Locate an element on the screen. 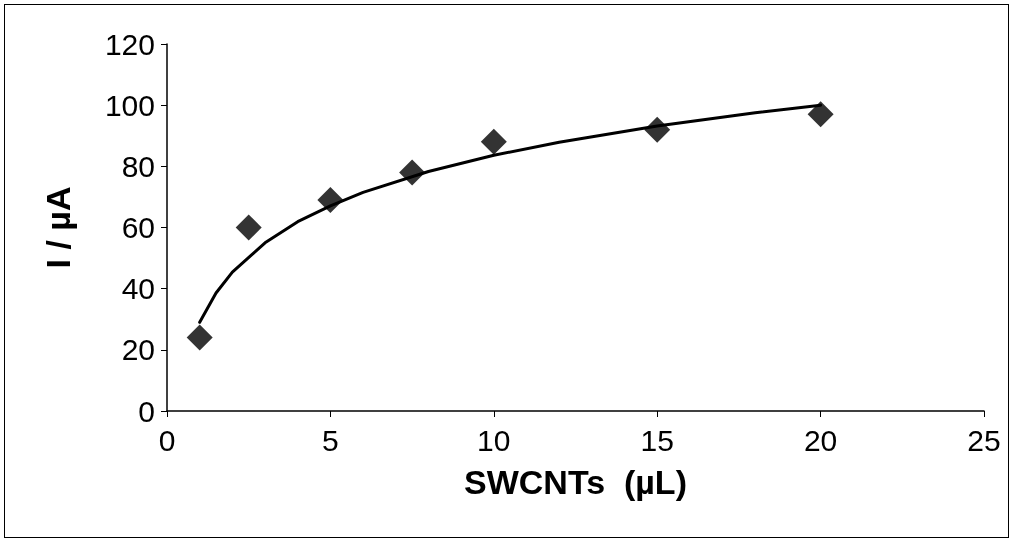 The width and height of the screenshot is (1015, 544). y-tick-label: 0 is located at coordinates (146, 411).